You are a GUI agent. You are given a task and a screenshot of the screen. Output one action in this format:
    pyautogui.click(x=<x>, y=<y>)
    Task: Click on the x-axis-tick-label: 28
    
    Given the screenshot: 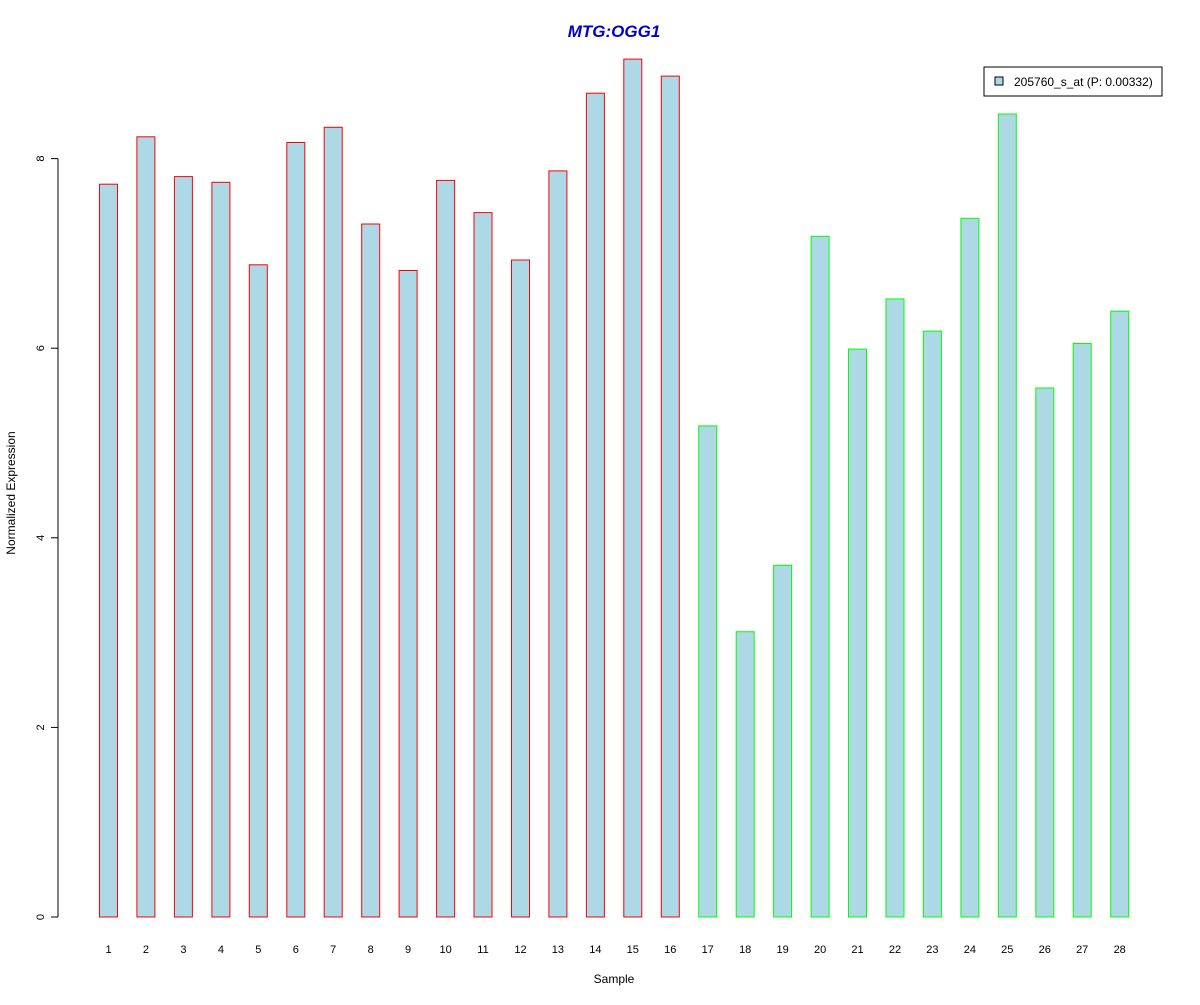 What is the action you would take?
    pyautogui.click(x=1120, y=950)
    